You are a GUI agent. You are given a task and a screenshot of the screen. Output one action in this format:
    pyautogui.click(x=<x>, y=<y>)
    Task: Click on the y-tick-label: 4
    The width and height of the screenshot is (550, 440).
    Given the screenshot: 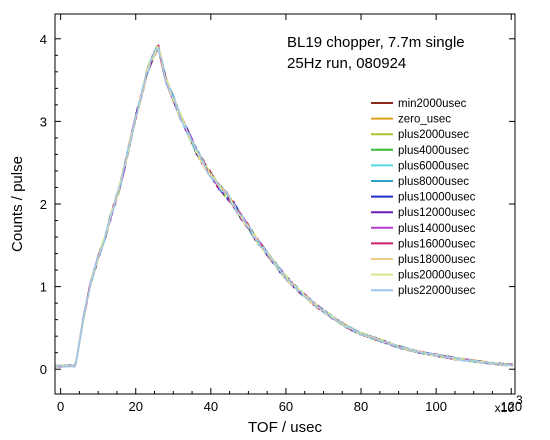 What is the action you would take?
    pyautogui.click(x=43, y=39)
    